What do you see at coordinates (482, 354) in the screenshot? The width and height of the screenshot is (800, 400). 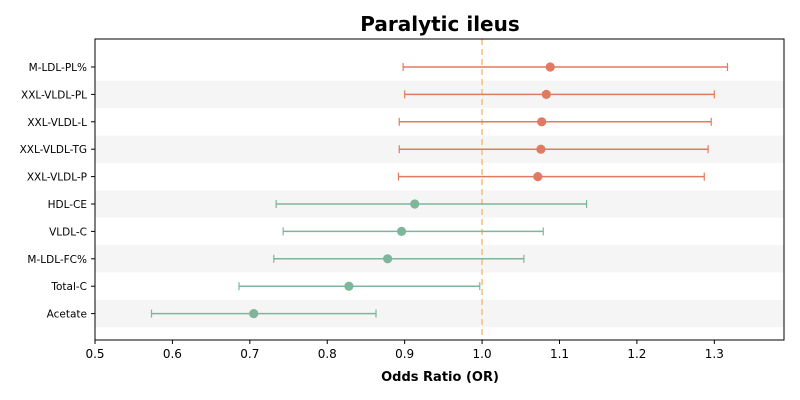 I see `x-tick-label: 1.0` at bounding box center [482, 354].